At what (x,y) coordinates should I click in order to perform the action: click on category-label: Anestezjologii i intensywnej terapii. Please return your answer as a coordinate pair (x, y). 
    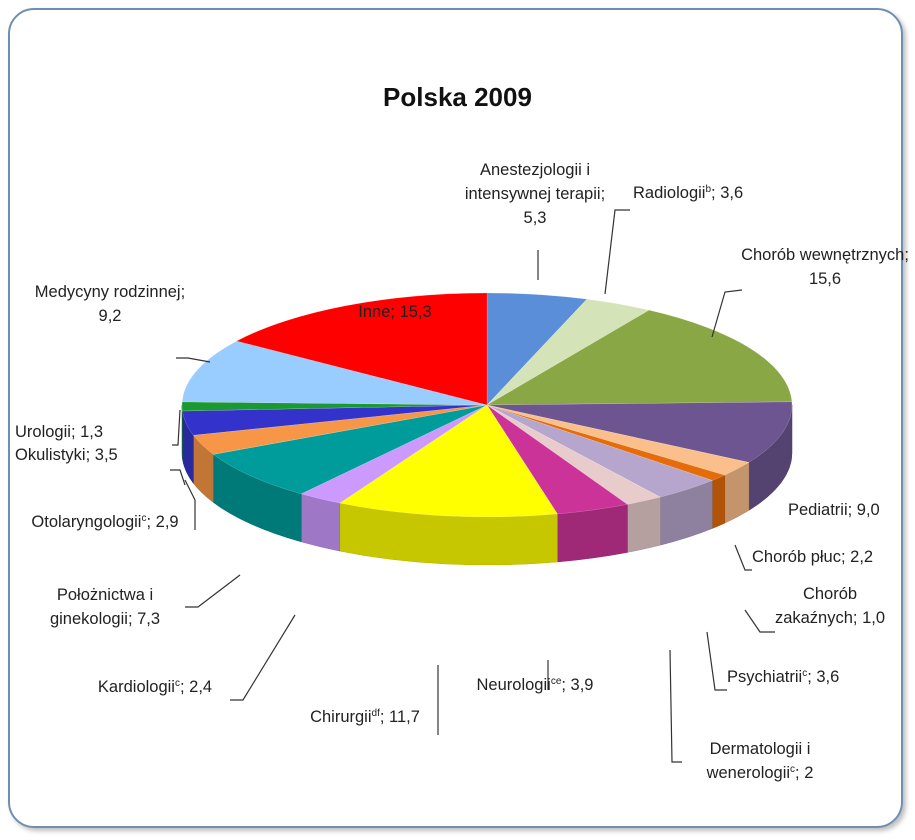
    Looking at the image, I should click on (532, 182).